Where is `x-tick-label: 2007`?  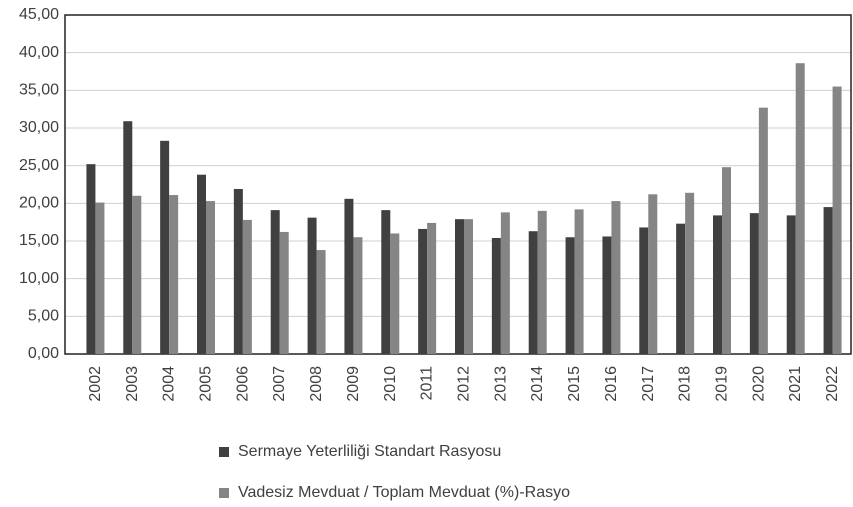
x-tick-label: 2007 is located at coordinates (279, 384).